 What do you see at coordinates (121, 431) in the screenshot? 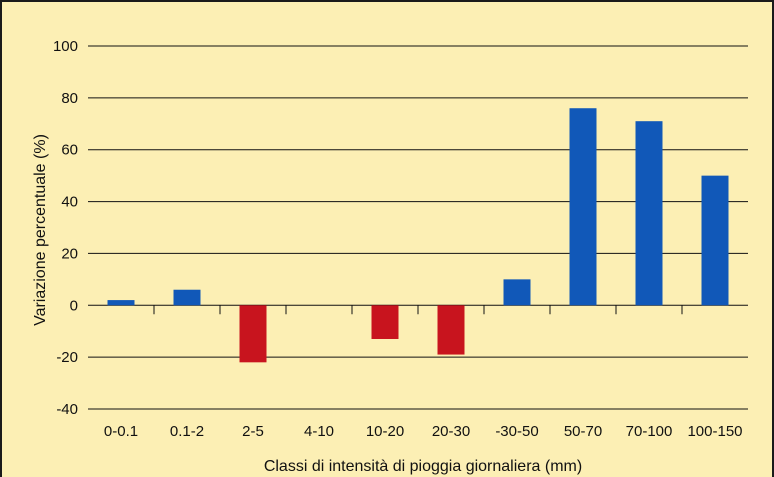
I see `x-tick-label: 0-0.1` at bounding box center [121, 431].